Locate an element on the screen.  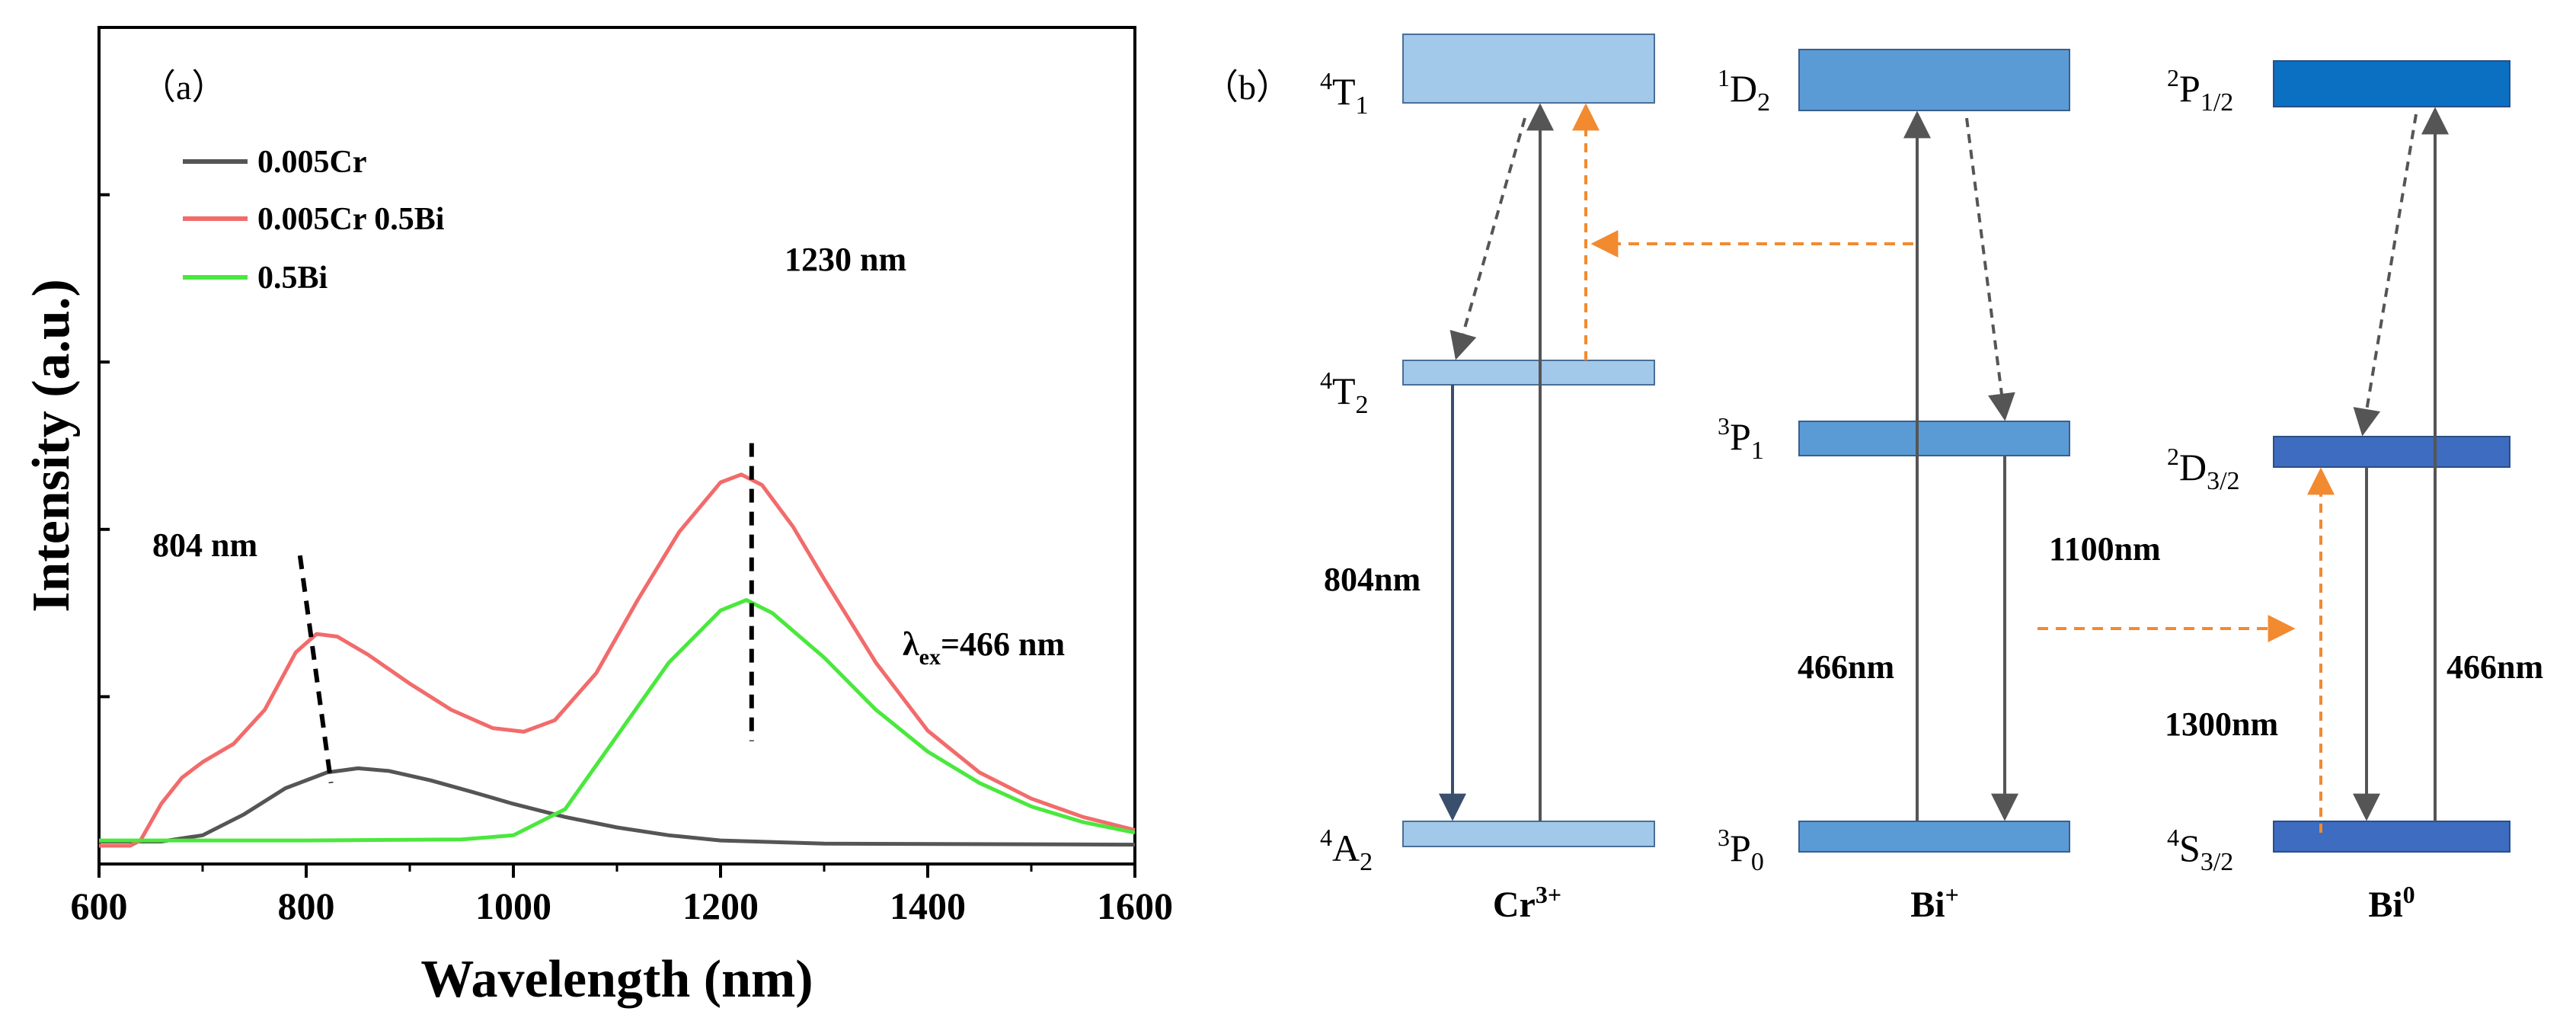
label-bi1-3P1: 3P1 is located at coordinates (1741, 438).